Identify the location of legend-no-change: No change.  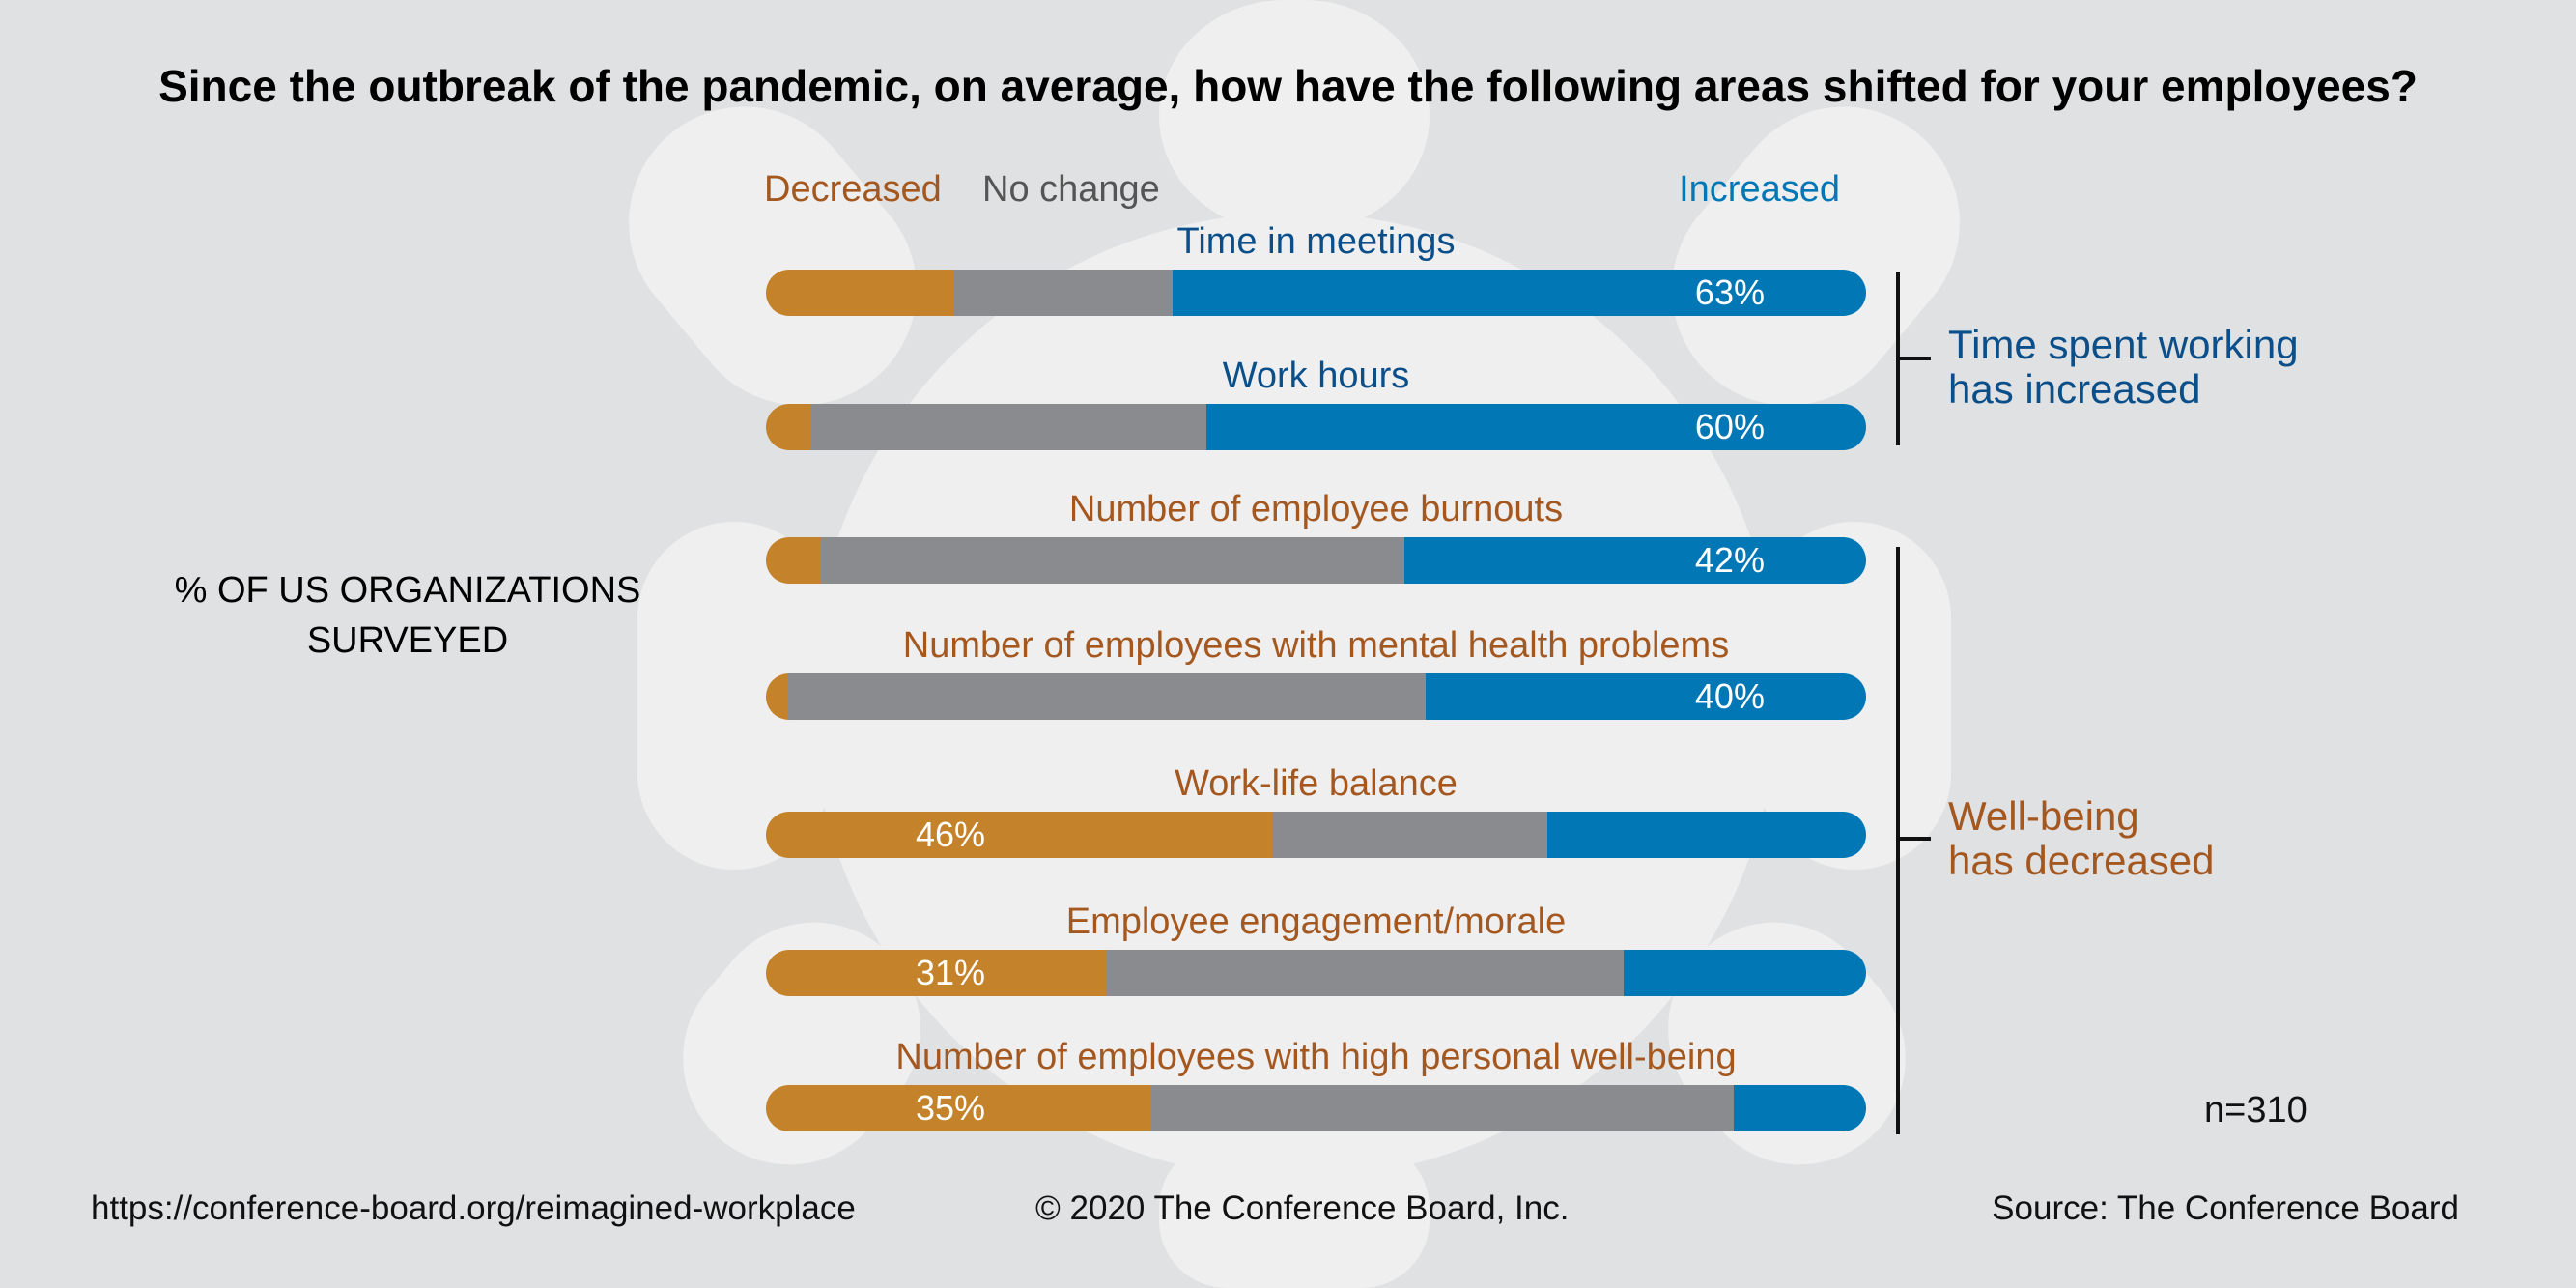
(1071, 190).